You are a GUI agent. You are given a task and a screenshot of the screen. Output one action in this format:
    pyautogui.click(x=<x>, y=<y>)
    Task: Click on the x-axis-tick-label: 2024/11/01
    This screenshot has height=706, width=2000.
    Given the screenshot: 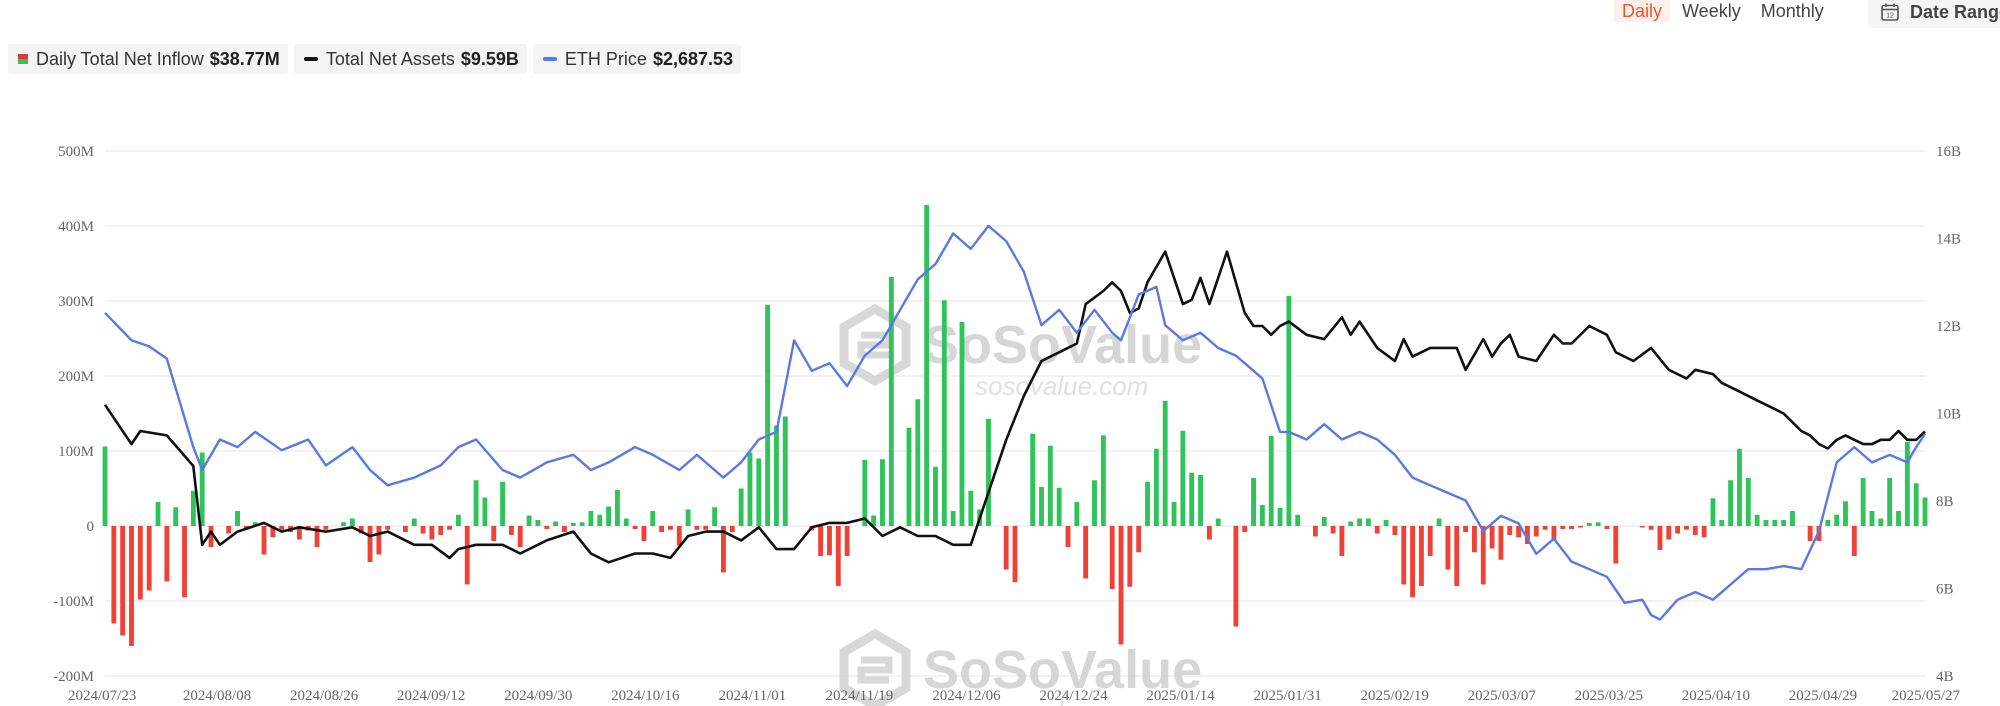 What is the action you would take?
    pyautogui.click(x=752, y=696)
    